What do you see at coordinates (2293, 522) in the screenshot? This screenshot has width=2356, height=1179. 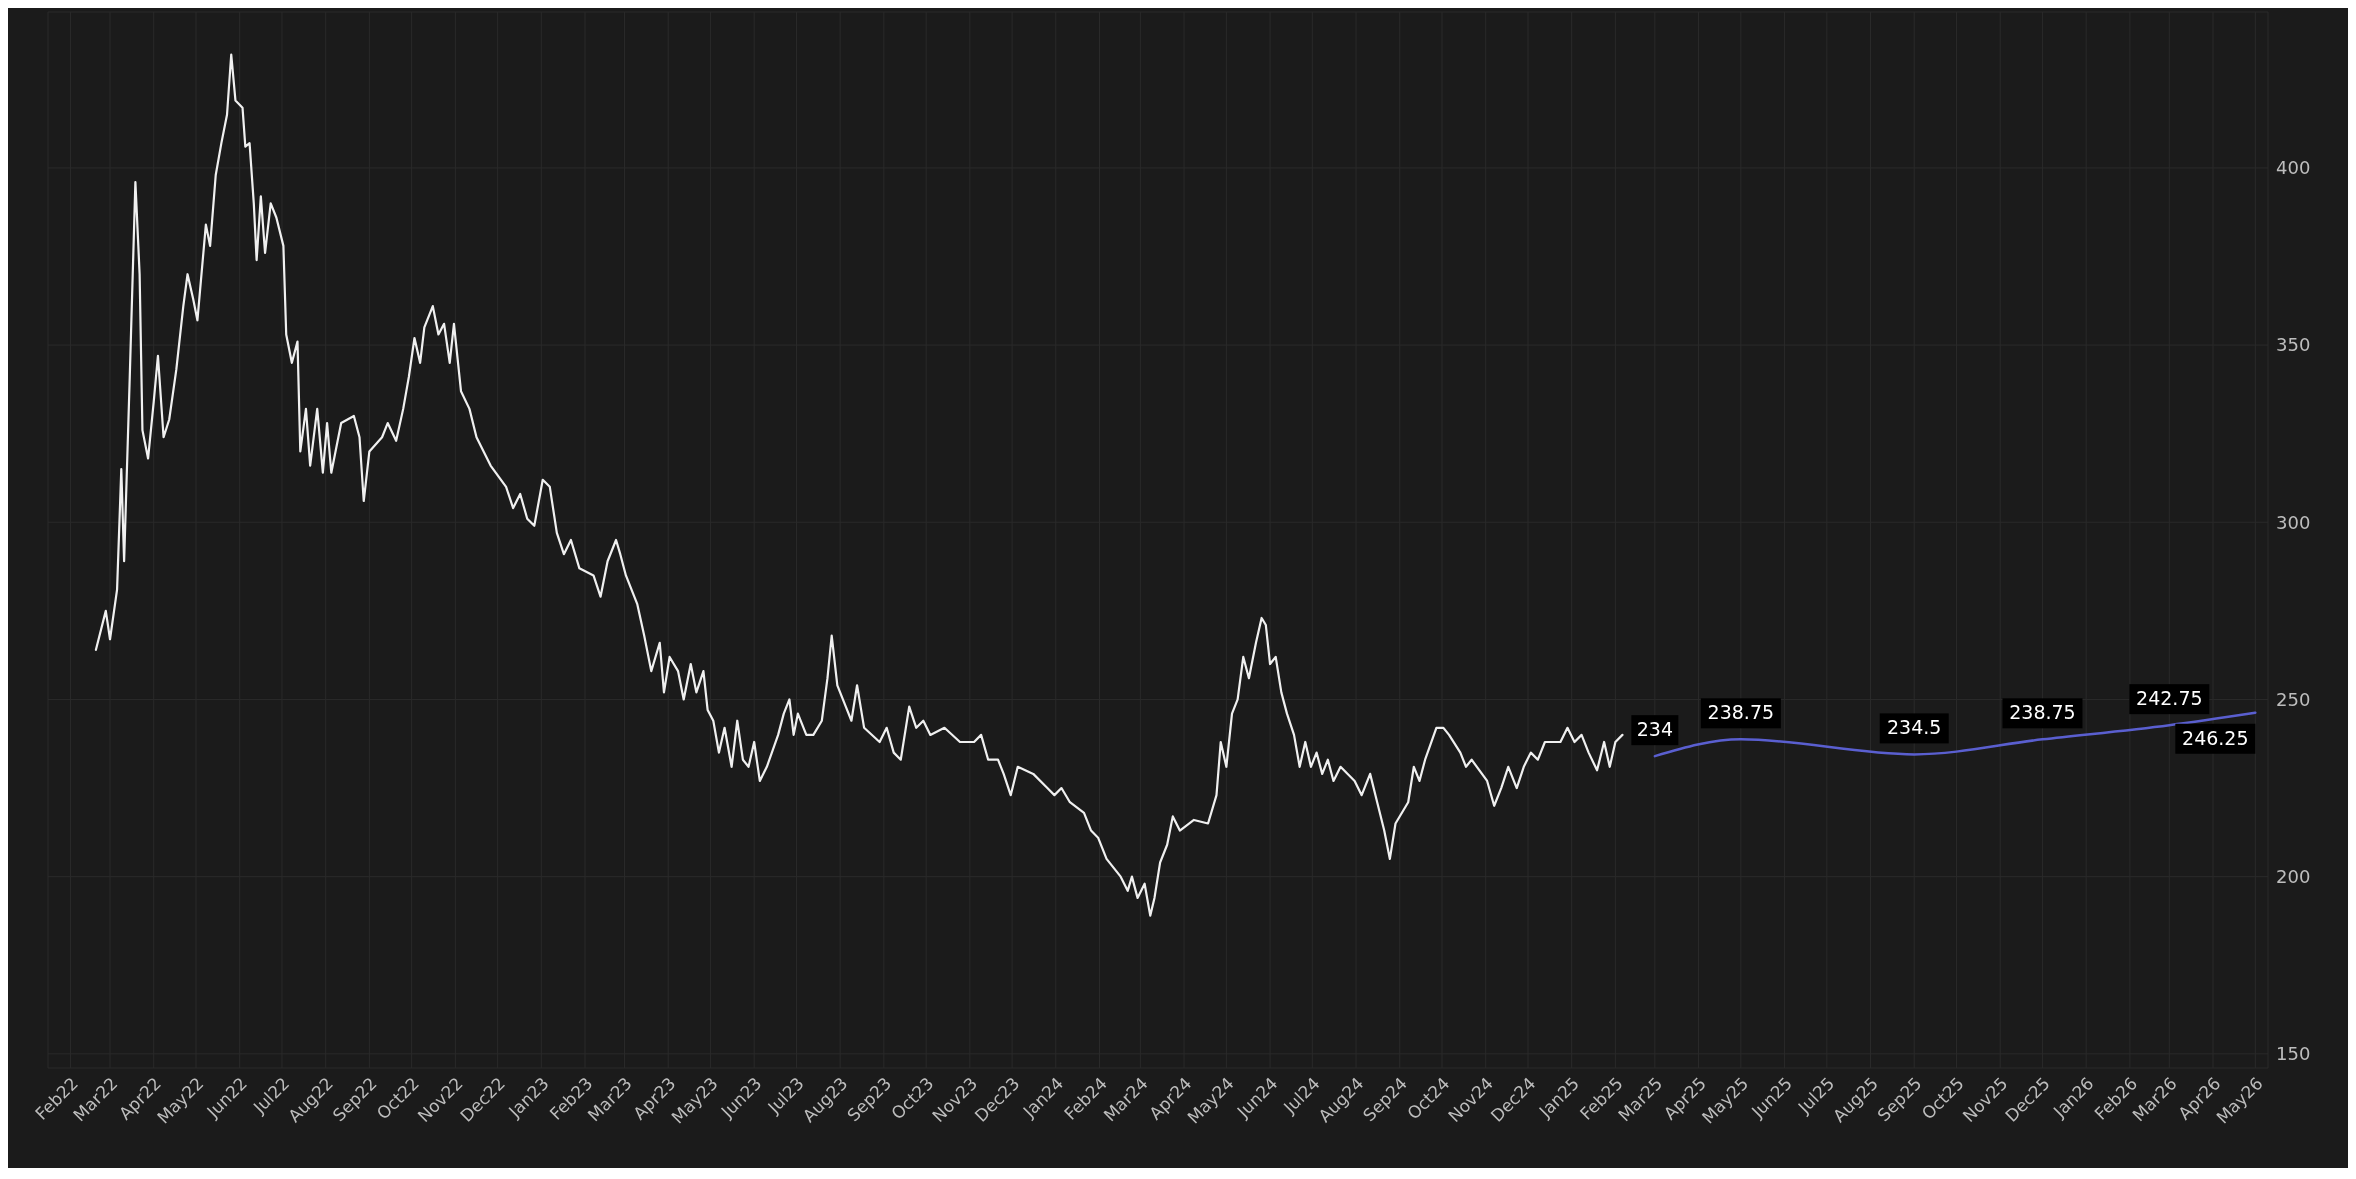 I see `y-tick-label: 300` at bounding box center [2293, 522].